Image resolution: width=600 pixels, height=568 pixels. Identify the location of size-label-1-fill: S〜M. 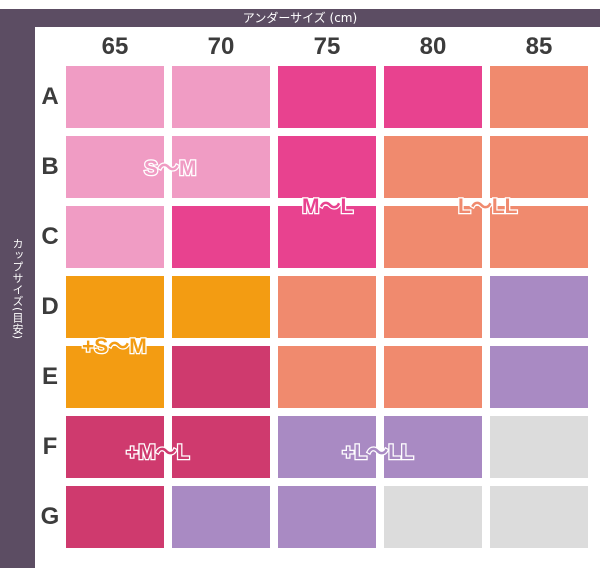
(170, 168).